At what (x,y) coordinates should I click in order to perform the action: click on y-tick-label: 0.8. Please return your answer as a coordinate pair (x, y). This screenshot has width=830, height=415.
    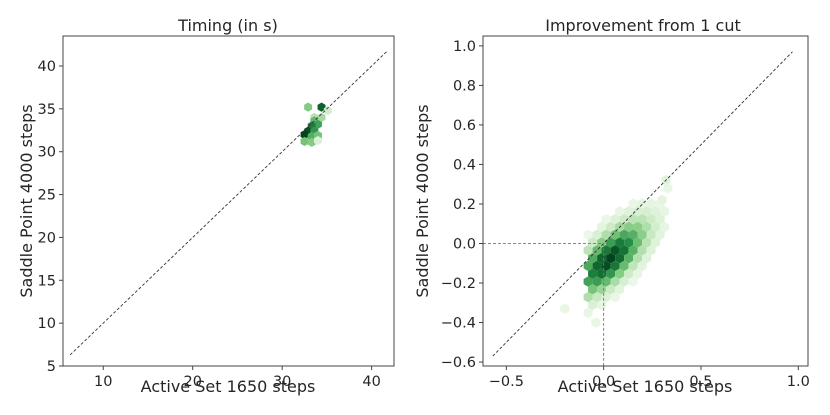
    Looking at the image, I should click on (464, 86).